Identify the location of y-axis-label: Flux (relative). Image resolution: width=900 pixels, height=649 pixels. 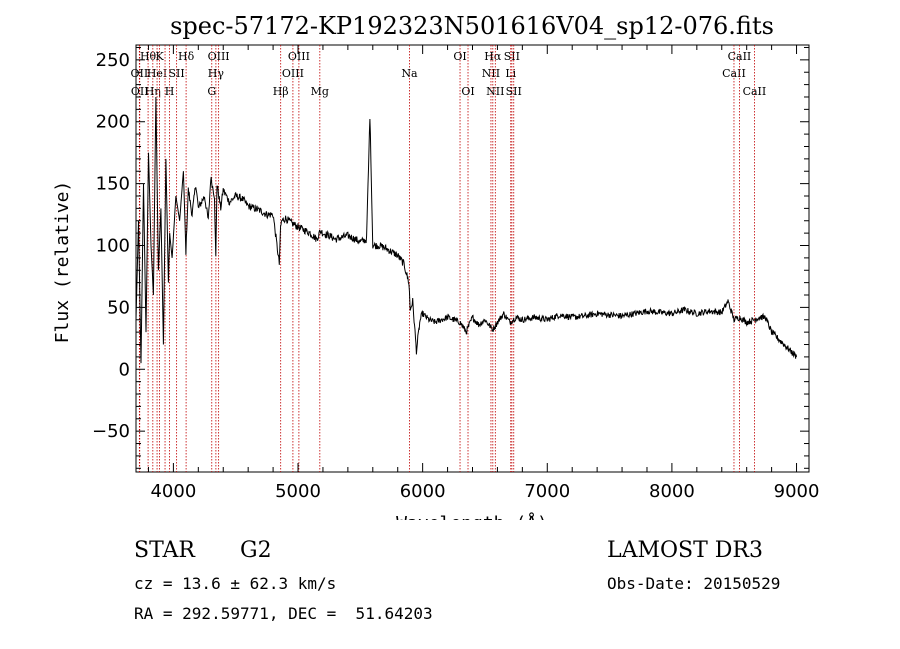
(62, 262).